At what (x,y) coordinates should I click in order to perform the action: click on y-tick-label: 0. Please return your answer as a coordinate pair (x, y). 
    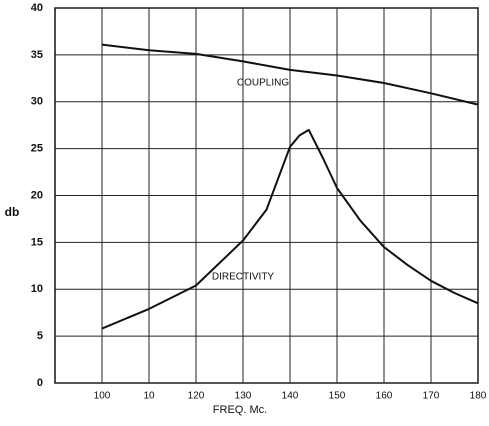
    Looking at the image, I should click on (40, 383).